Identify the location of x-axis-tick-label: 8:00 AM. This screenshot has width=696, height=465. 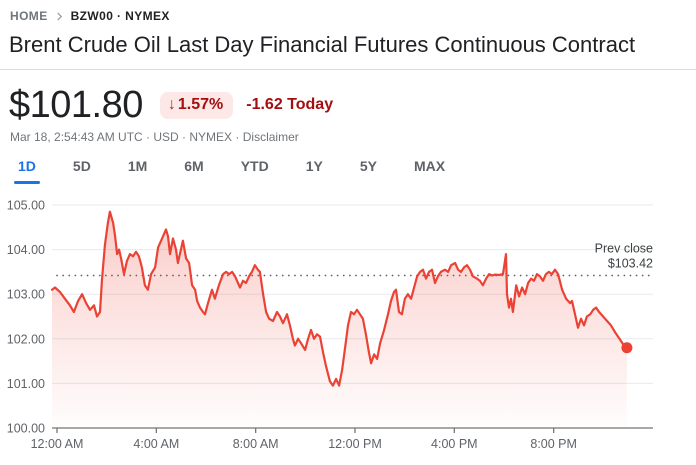
(256, 444).